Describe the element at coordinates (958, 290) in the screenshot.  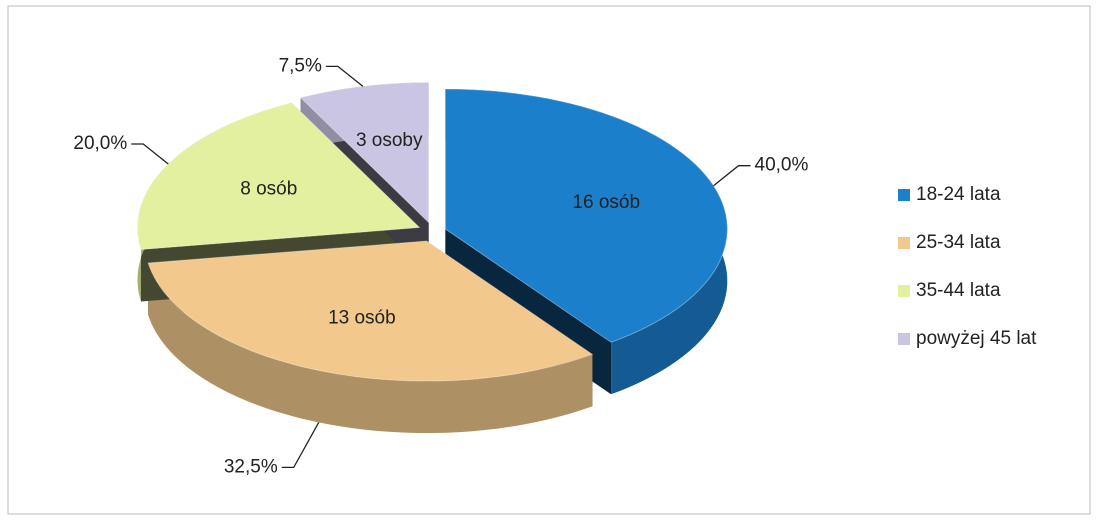
I see `legend-label: 35-44 lata` at that location.